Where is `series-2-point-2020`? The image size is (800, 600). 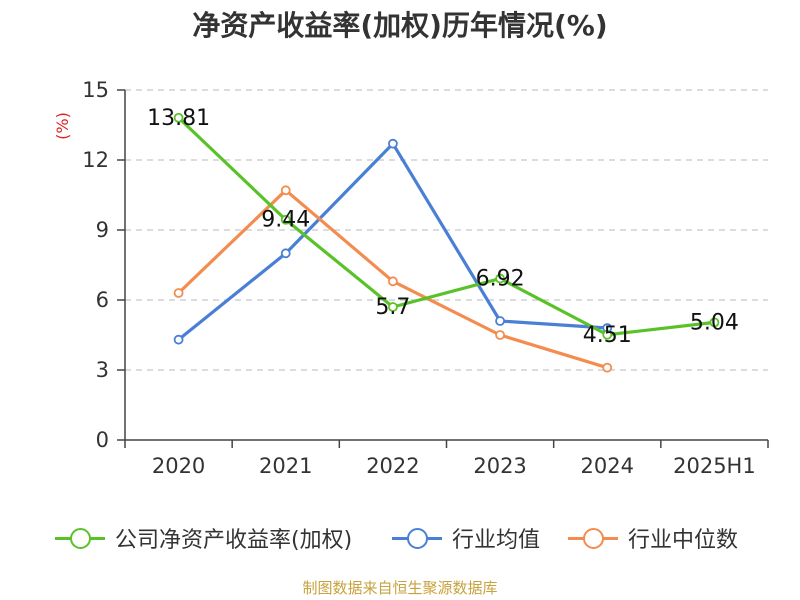
series-2-point-2020 is located at coordinates (178, 293).